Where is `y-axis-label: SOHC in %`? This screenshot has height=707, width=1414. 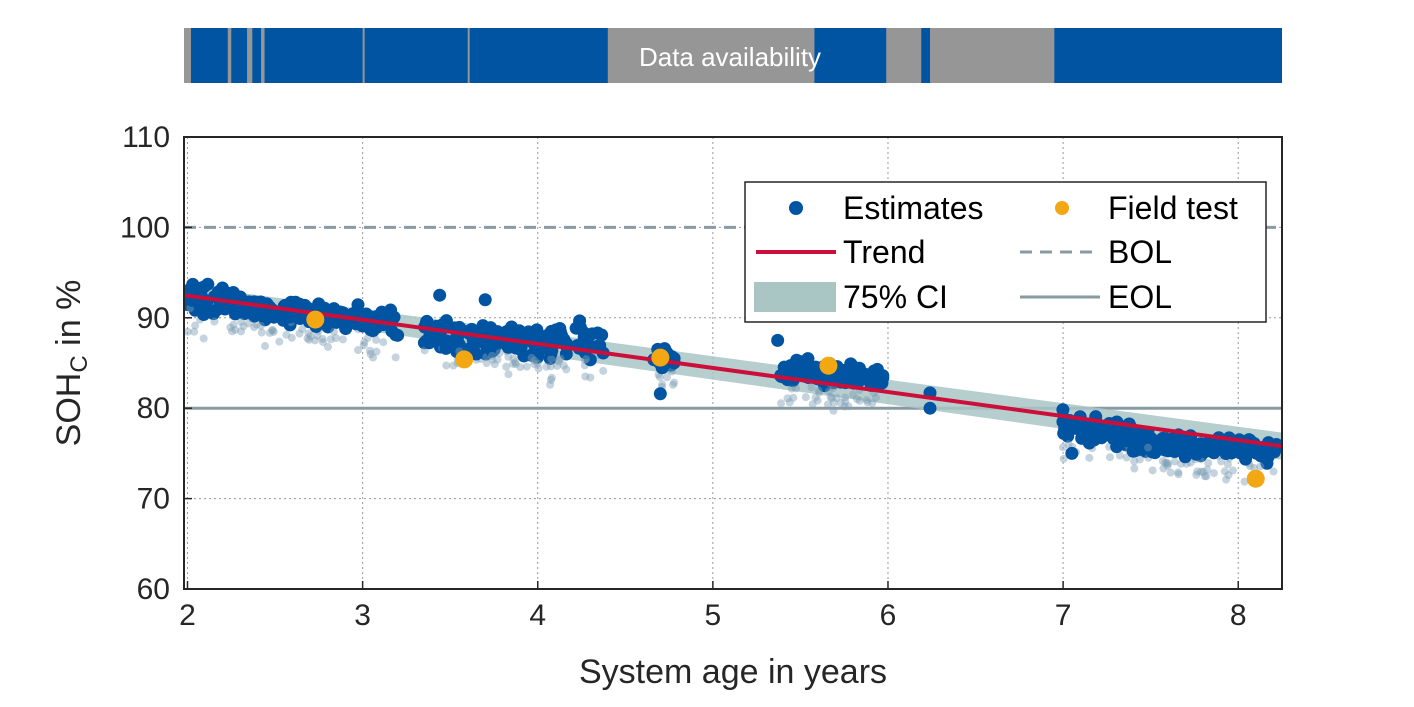
y-axis-label: SOHC in % is located at coordinates (71, 363).